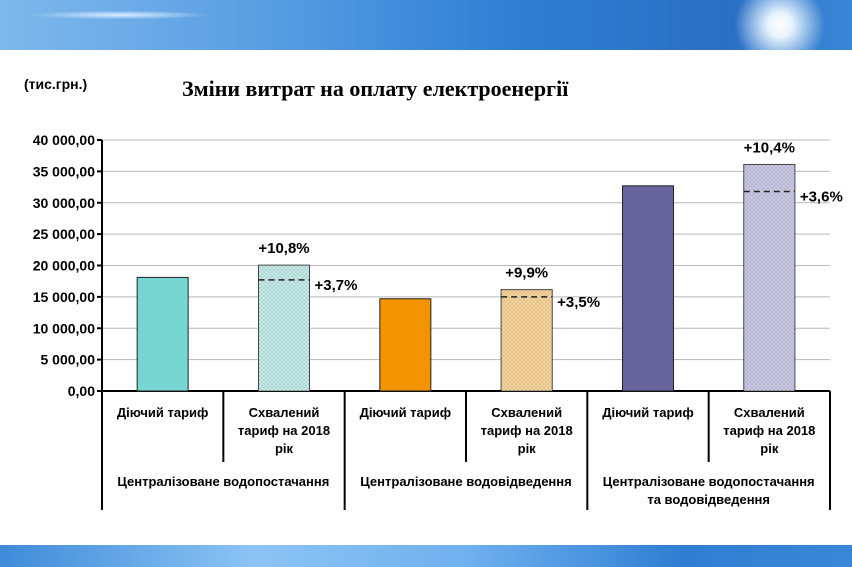 The height and width of the screenshot is (567, 852). What do you see at coordinates (68, 360) in the screenshot?
I see `y-tick-label: 5 000,00` at bounding box center [68, 360].